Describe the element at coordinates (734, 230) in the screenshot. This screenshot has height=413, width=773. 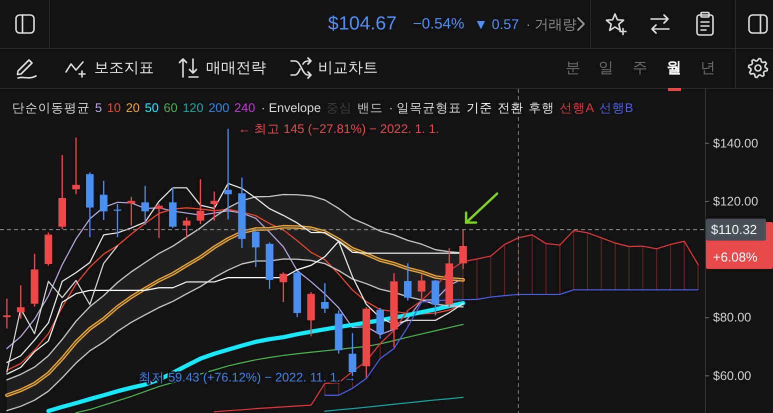
I see `ref-line-label: $110.32` at that location.